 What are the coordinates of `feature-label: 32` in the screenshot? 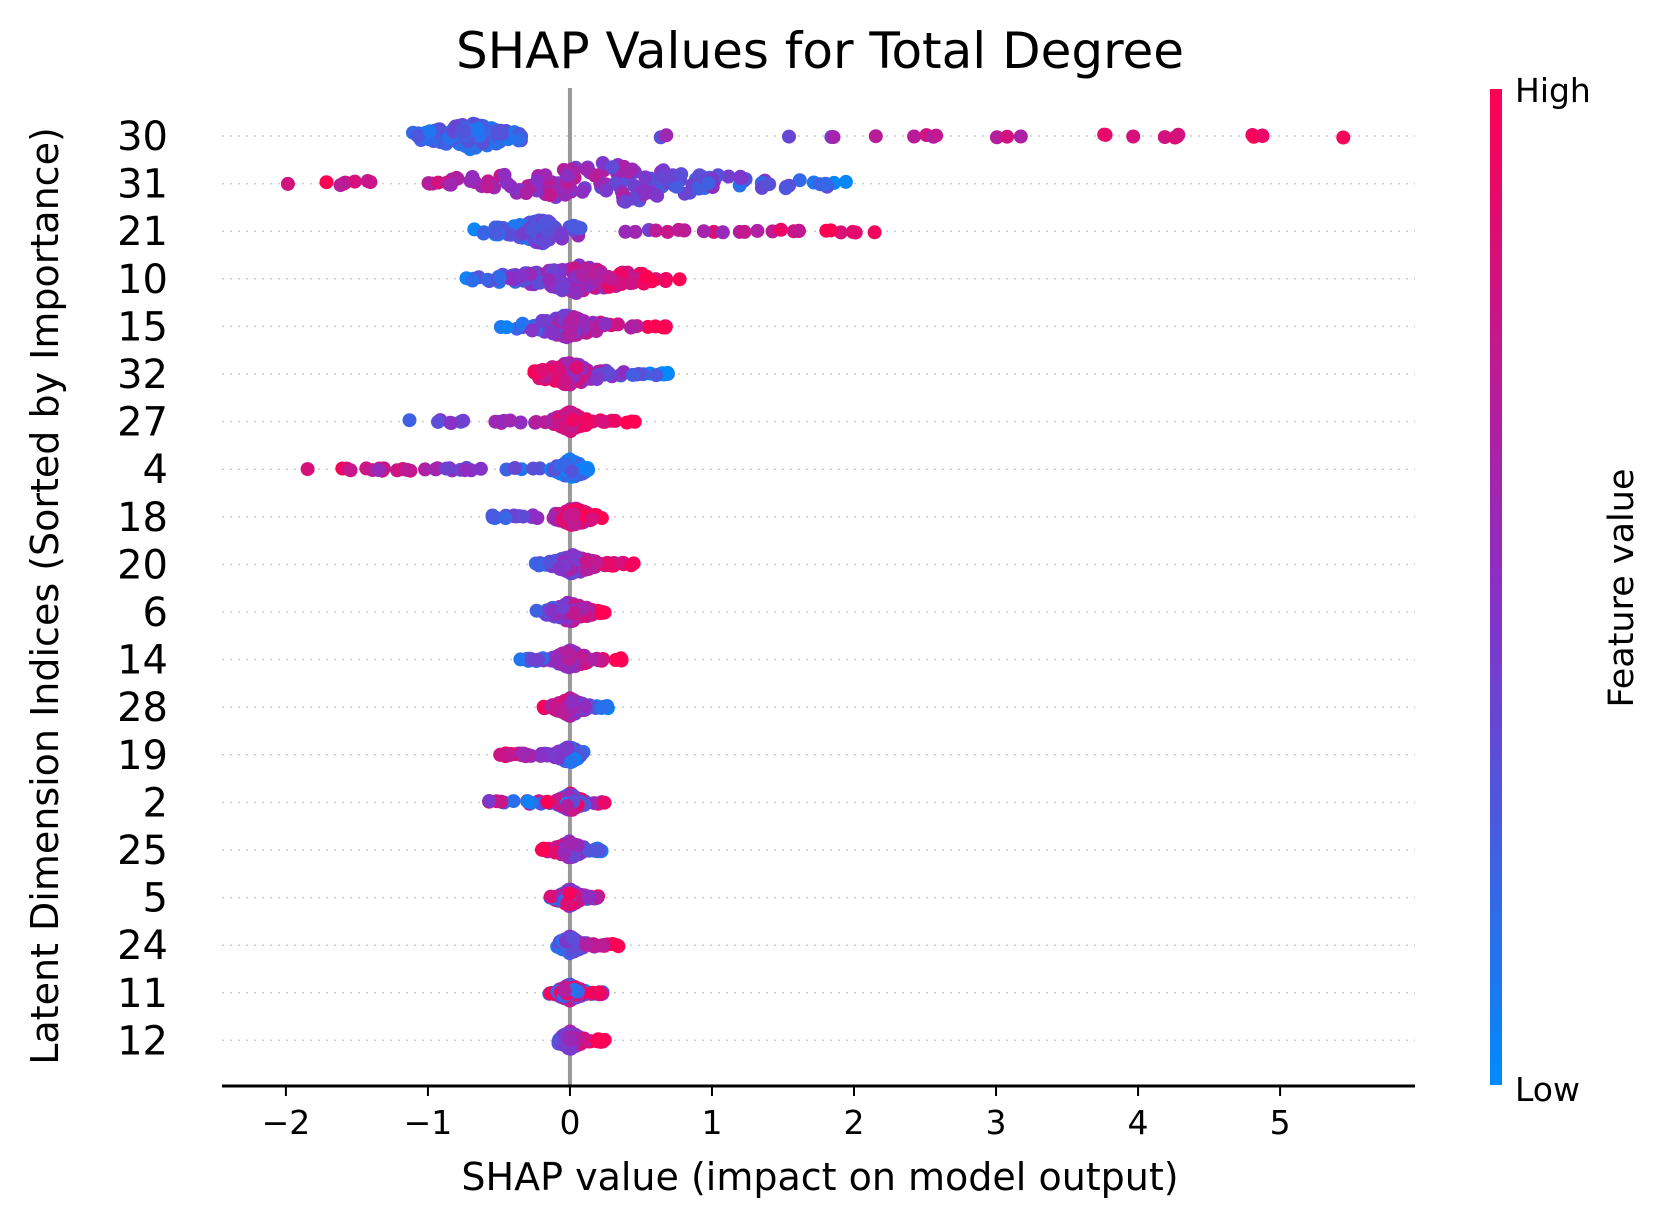 It's located at (142, 375).